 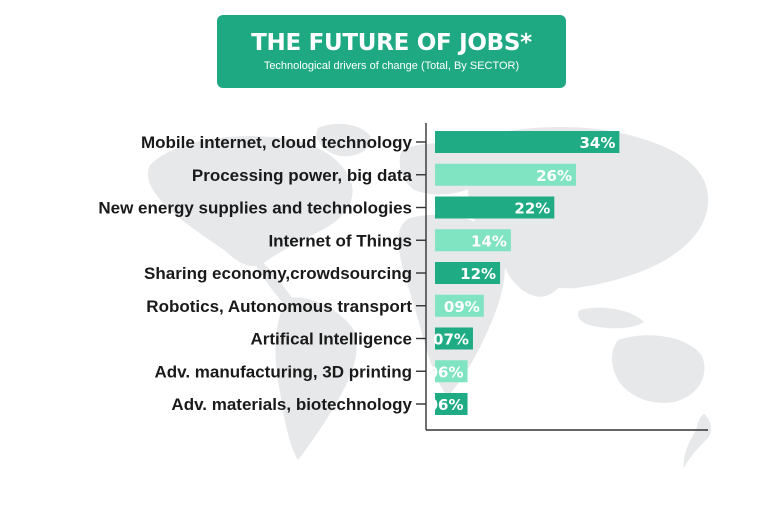 I want to click on bar-value-label: 12%, so click(x=478, y=274).